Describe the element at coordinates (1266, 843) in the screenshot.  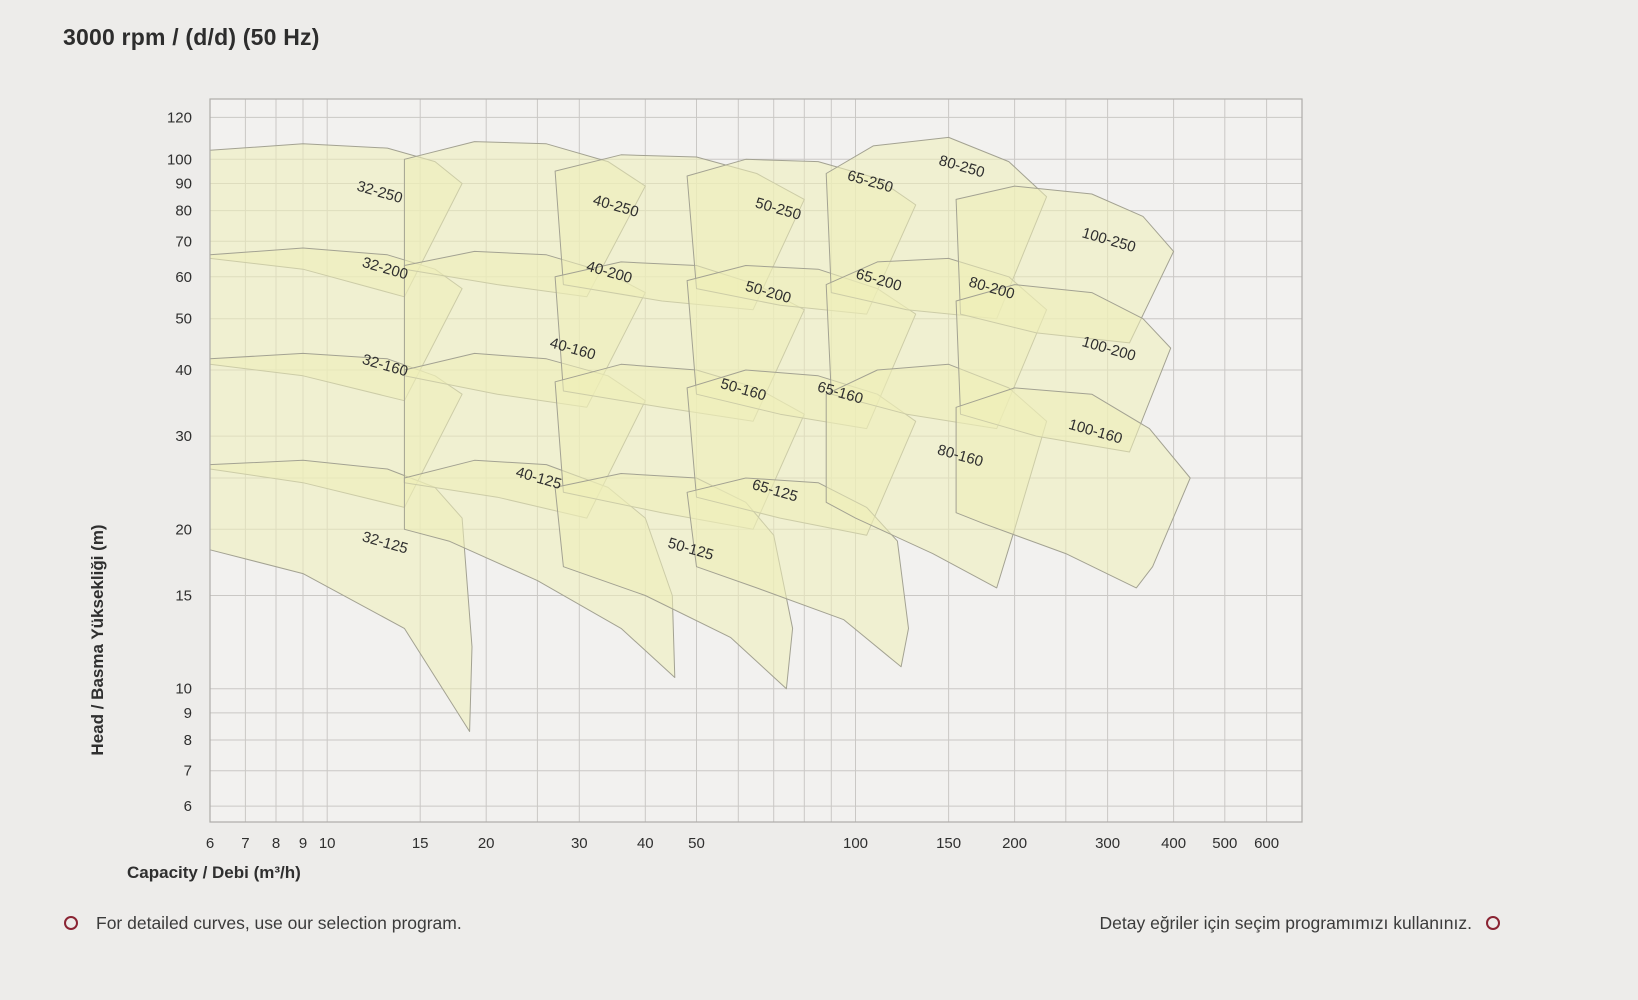
I see `x-tick-600: 600` at that location.